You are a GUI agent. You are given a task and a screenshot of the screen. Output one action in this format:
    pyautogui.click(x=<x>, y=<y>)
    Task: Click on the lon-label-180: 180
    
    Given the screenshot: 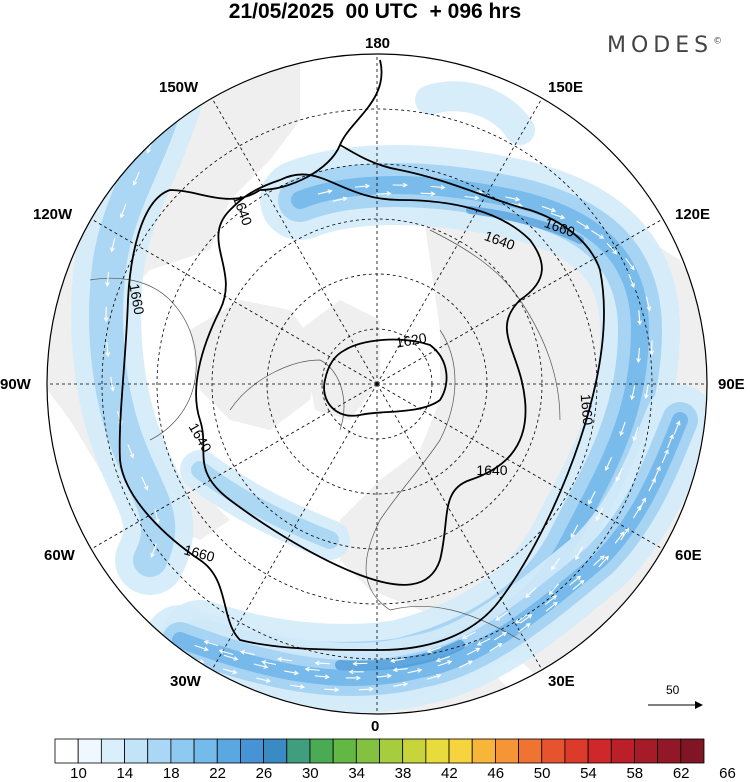 What is the action you would take?
    pyautogui.click(x=378, y=43)
    